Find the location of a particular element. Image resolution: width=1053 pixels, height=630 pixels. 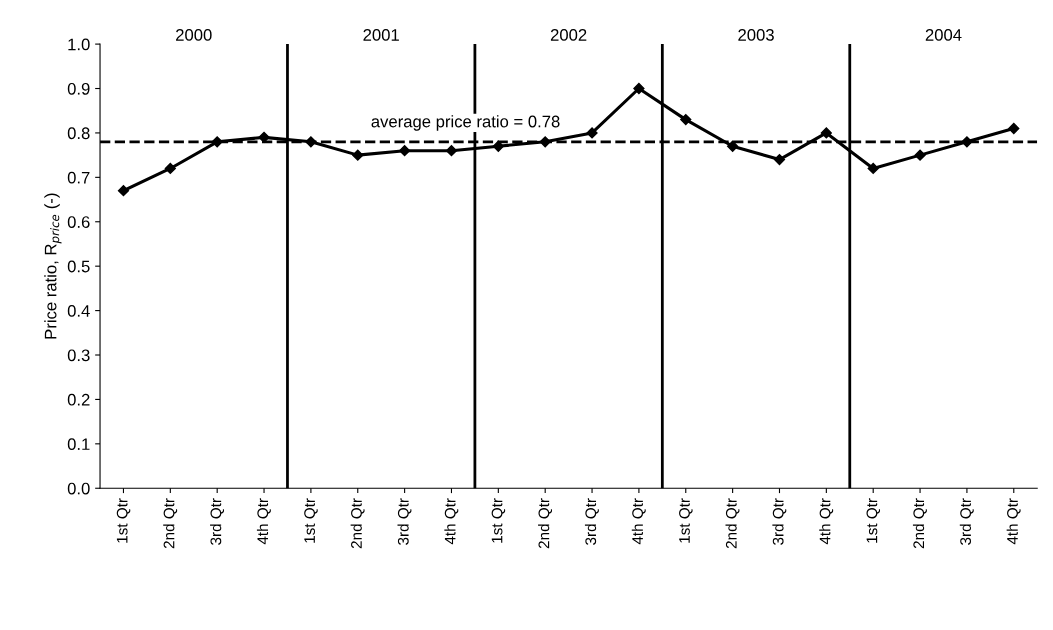

text: 2003 is located at coordinates (756, 35).